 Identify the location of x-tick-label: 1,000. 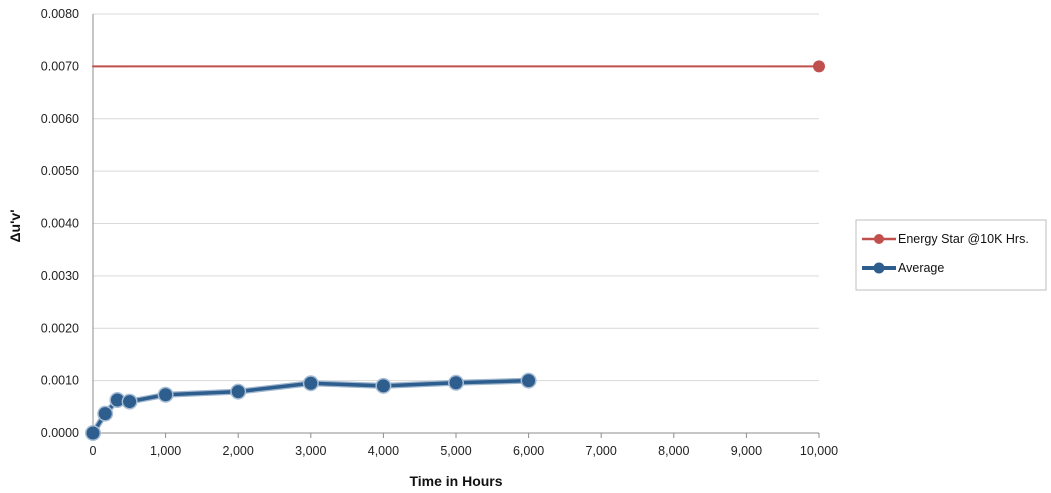
(165, 451).